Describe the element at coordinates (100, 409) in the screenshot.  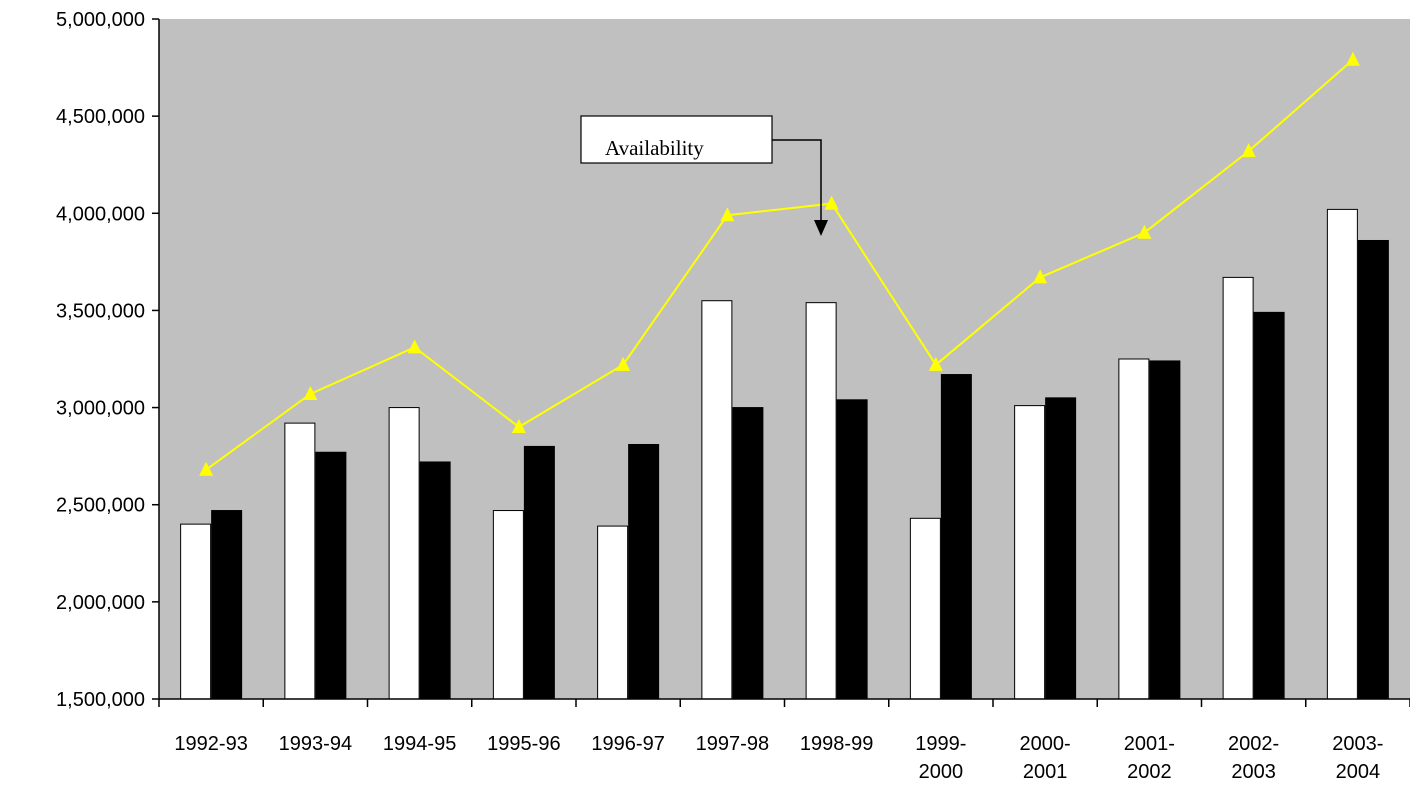
I see `y-tick-label: 3,000,000` at that location.